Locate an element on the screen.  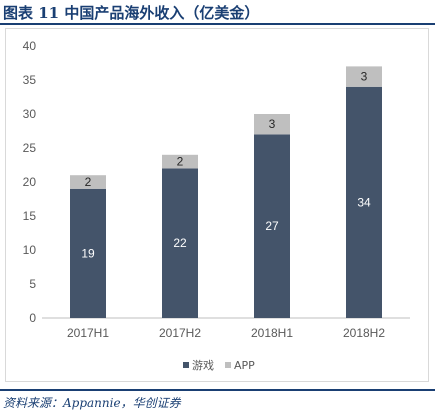
y-tick-label: 25 is located at coordinates (30, 148).